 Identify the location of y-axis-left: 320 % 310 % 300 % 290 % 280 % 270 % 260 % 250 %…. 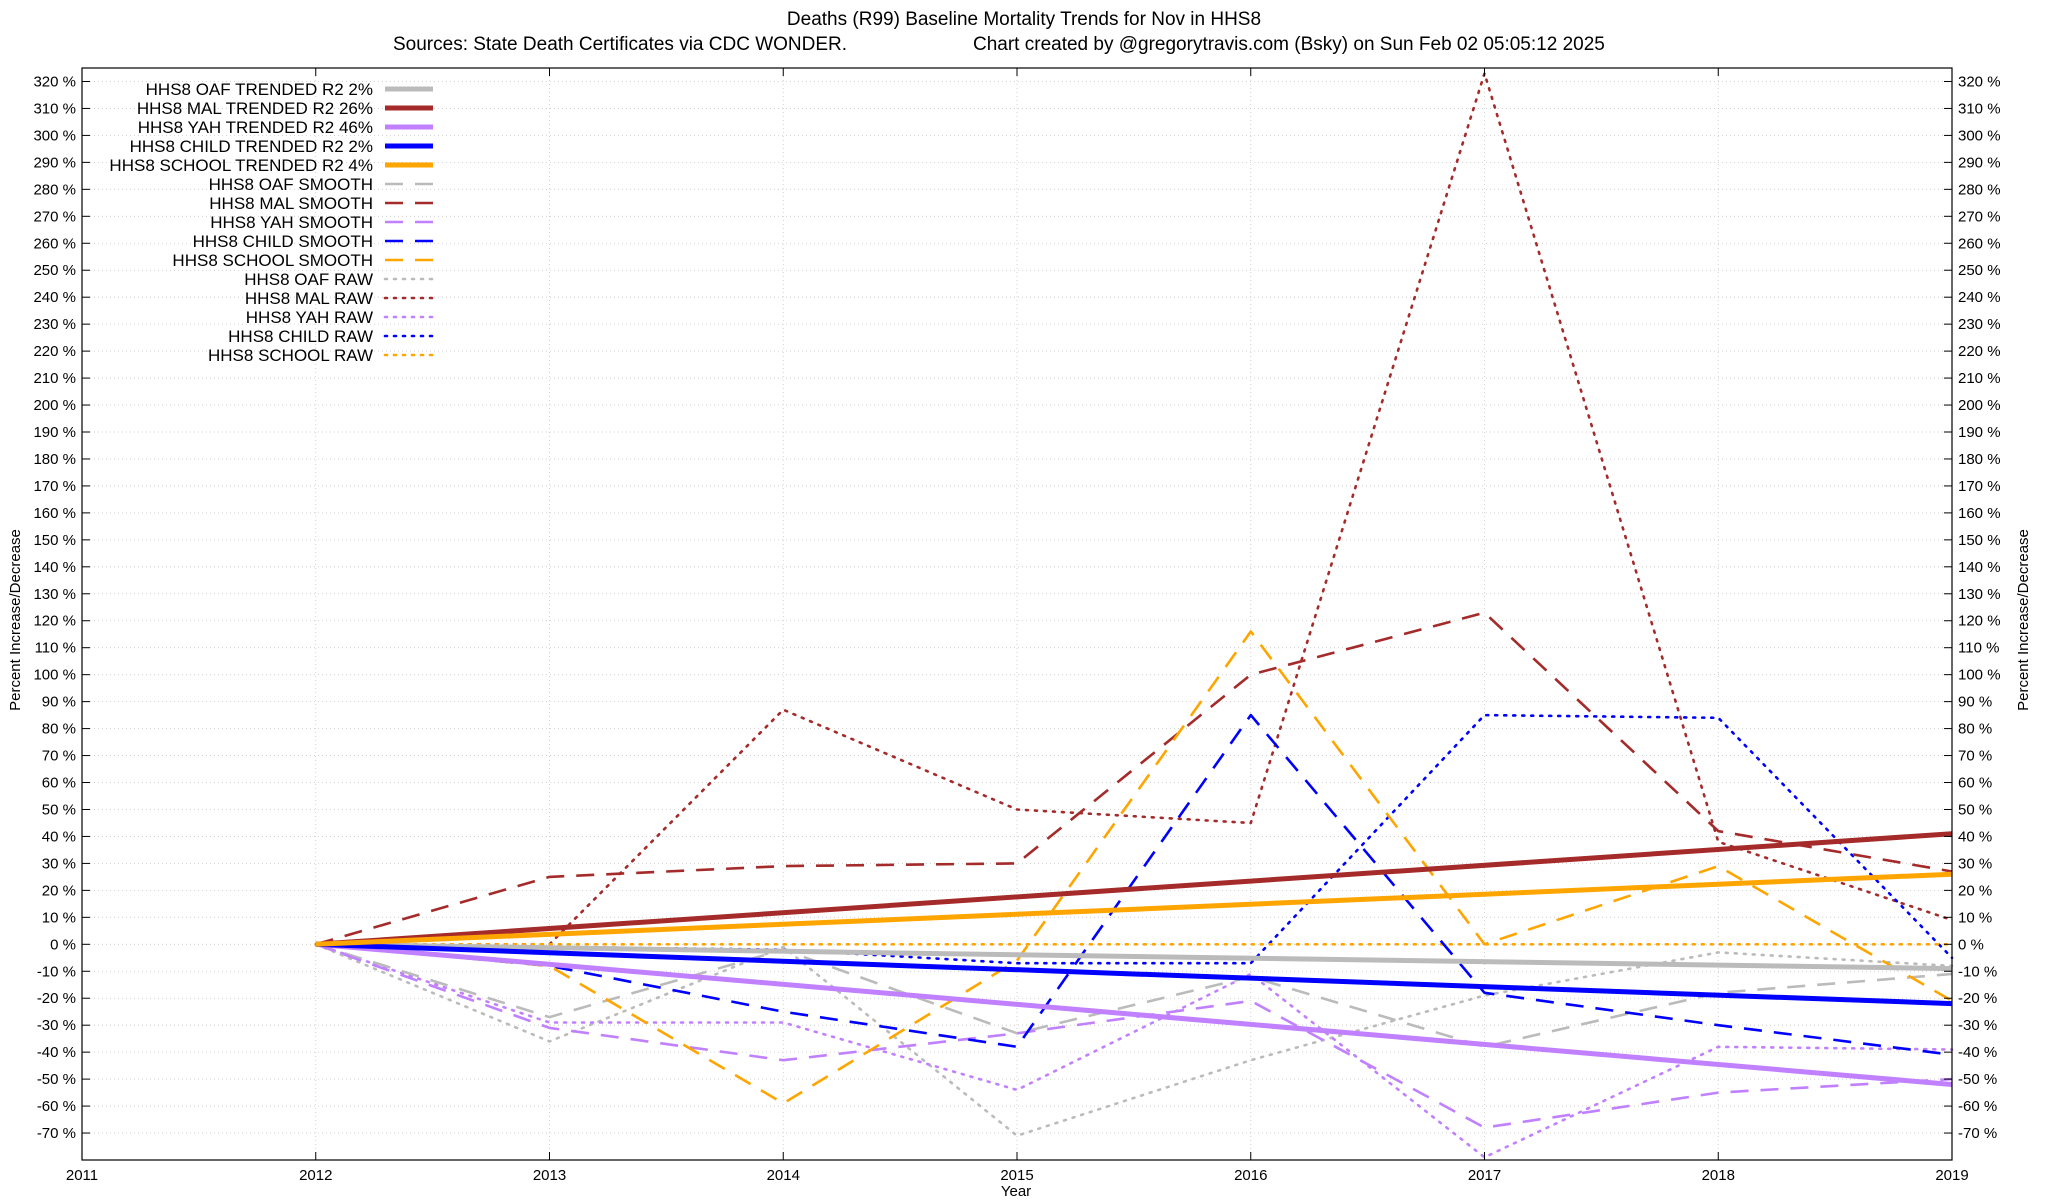
(61, 607).